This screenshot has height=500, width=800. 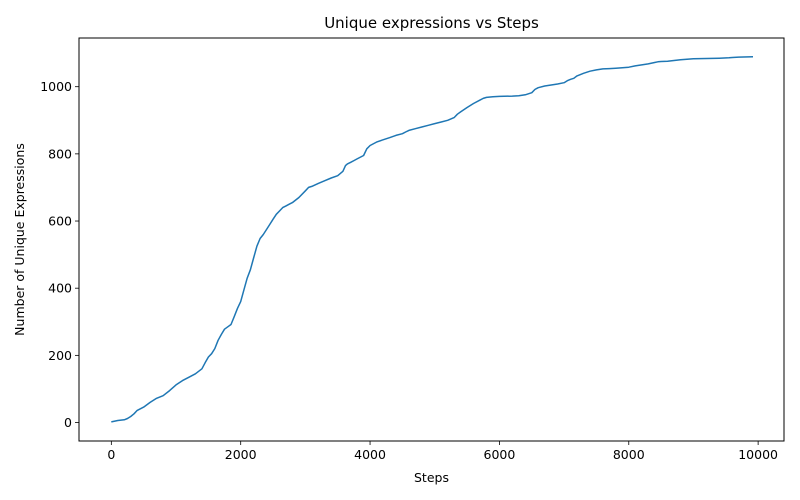 I want to click on x-axis: 0 2000 4000 6000 8000 10000, so click(x=442, y=451).